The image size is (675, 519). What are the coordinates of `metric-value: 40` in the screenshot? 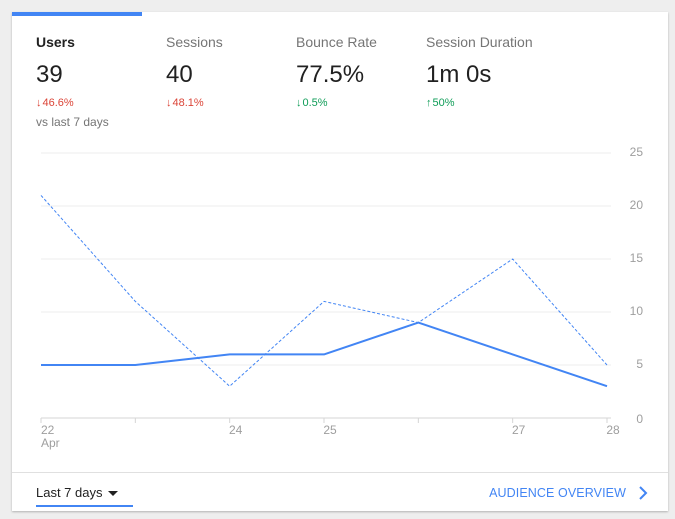 It's located at (179, 74).